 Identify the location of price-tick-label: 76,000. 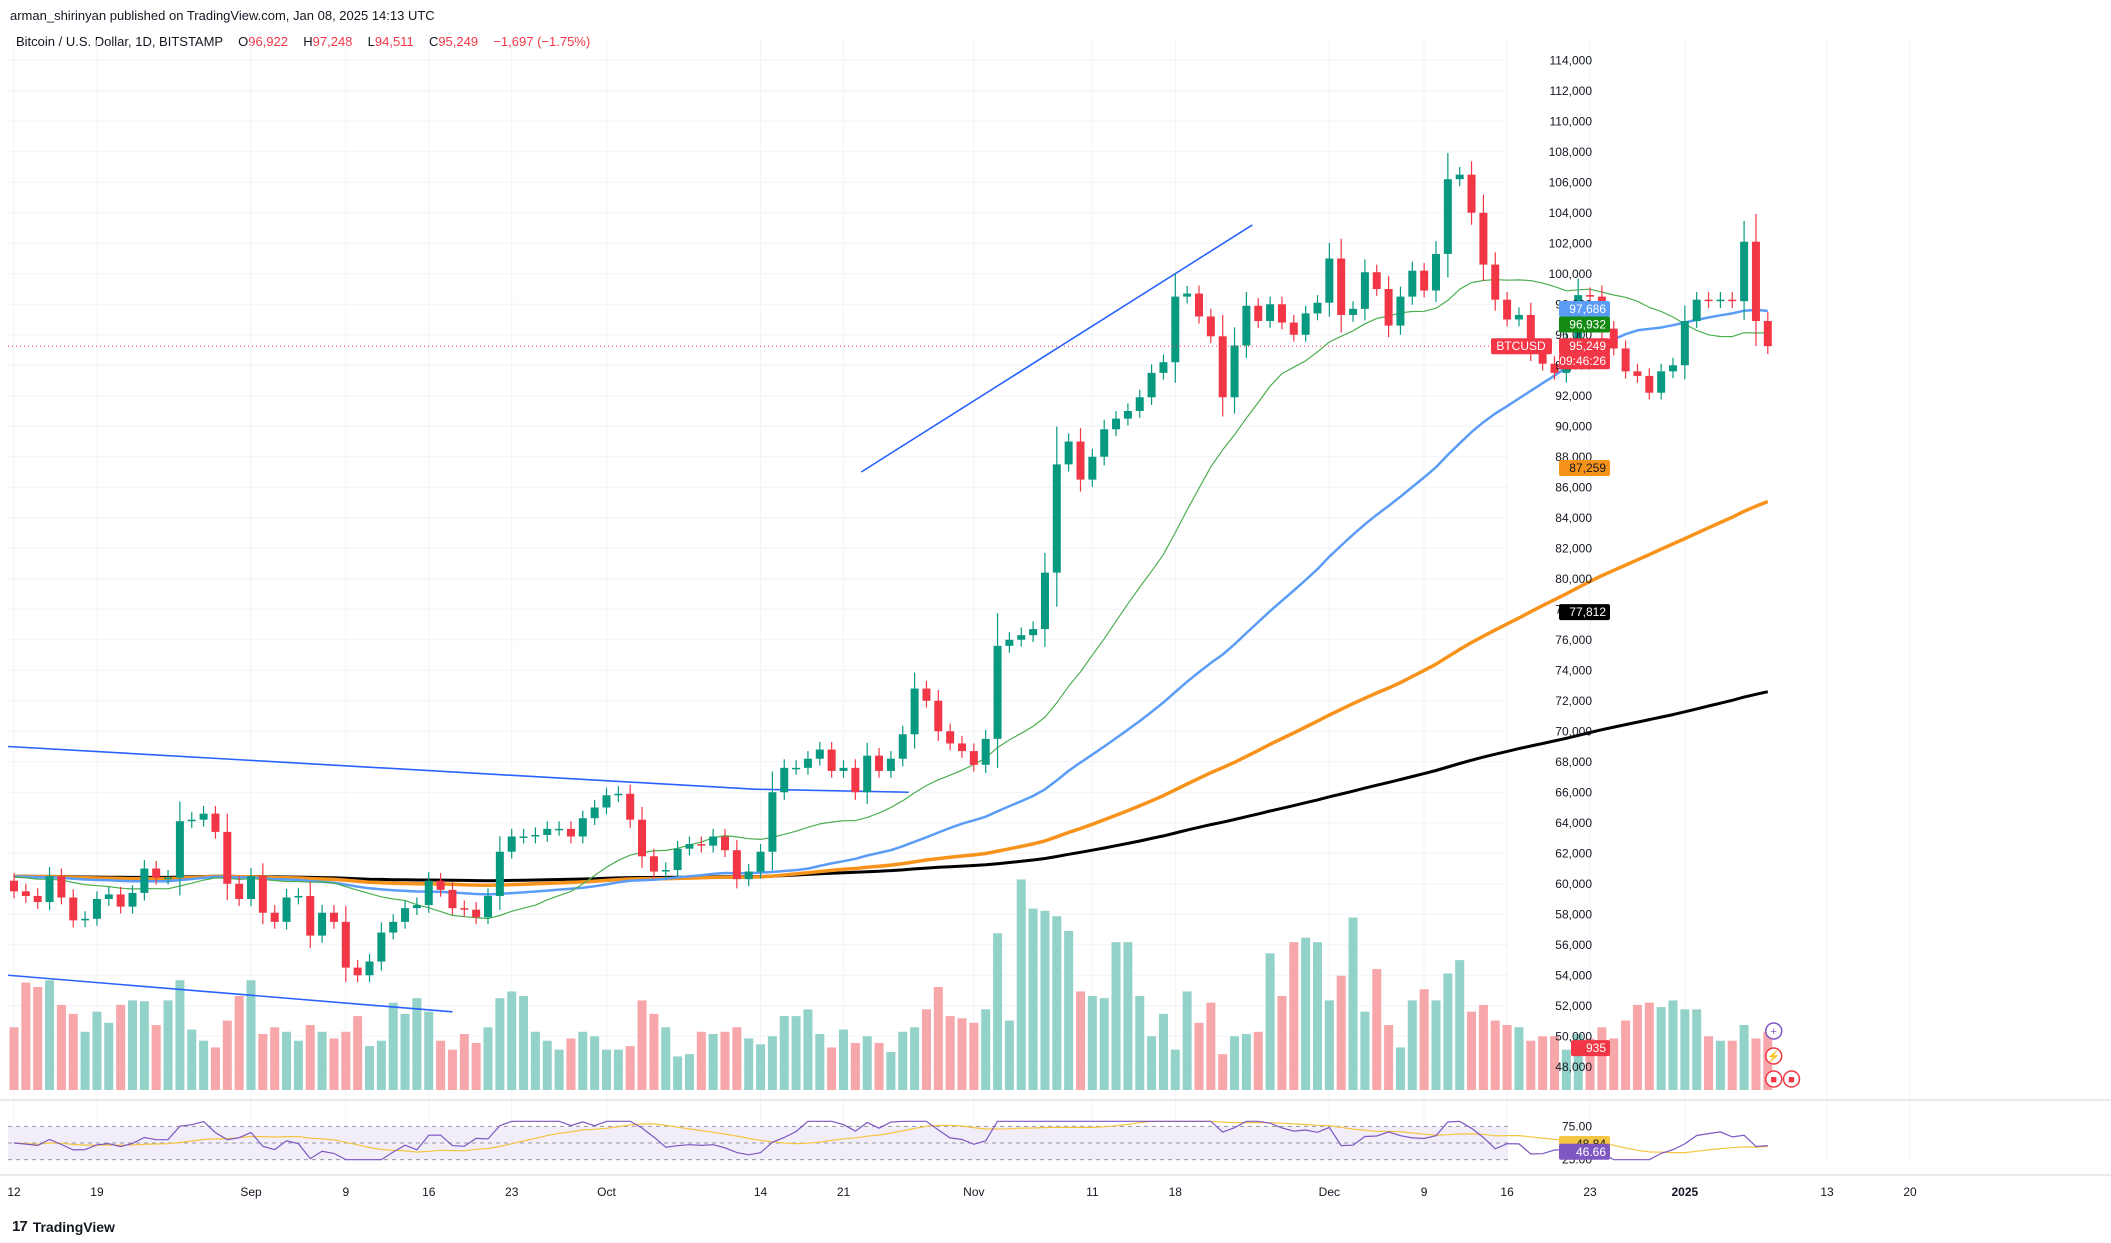
(1573, 640).